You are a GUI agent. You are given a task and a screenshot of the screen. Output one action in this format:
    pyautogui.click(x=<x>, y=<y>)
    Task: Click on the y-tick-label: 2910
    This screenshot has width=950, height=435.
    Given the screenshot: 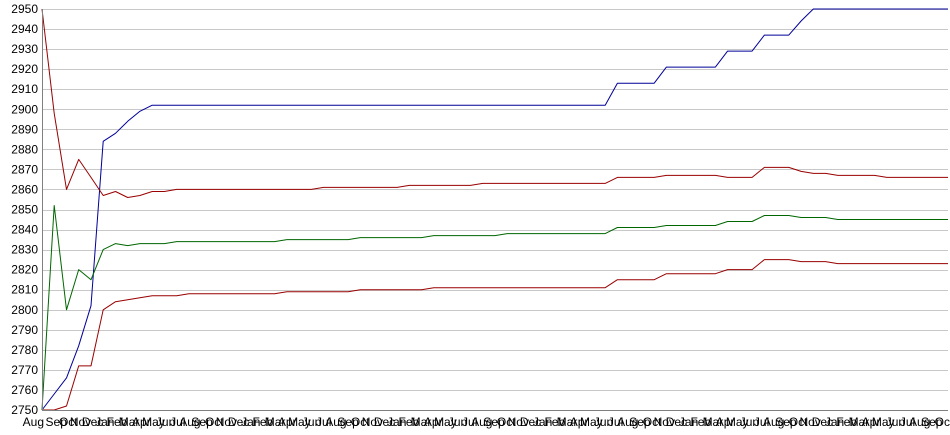 What is the action you would take?
    pyautogui.click(x=24, y=89)
    